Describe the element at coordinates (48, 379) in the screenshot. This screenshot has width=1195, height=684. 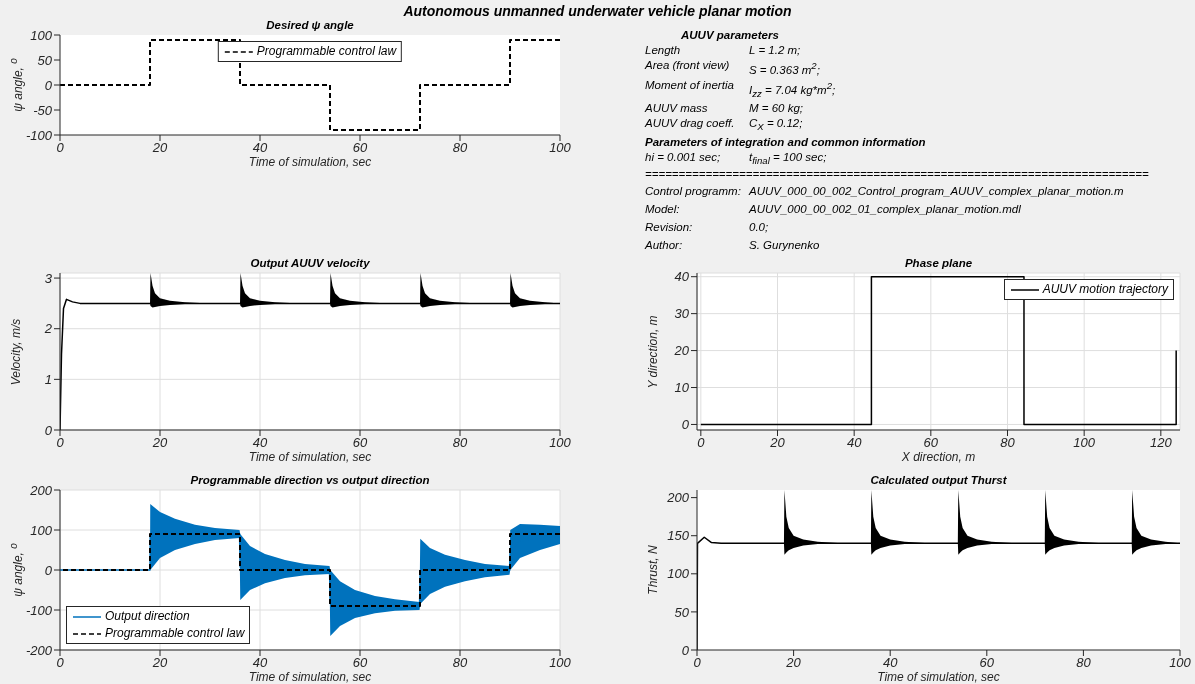
I see `y-tick-label: 1` at that location.